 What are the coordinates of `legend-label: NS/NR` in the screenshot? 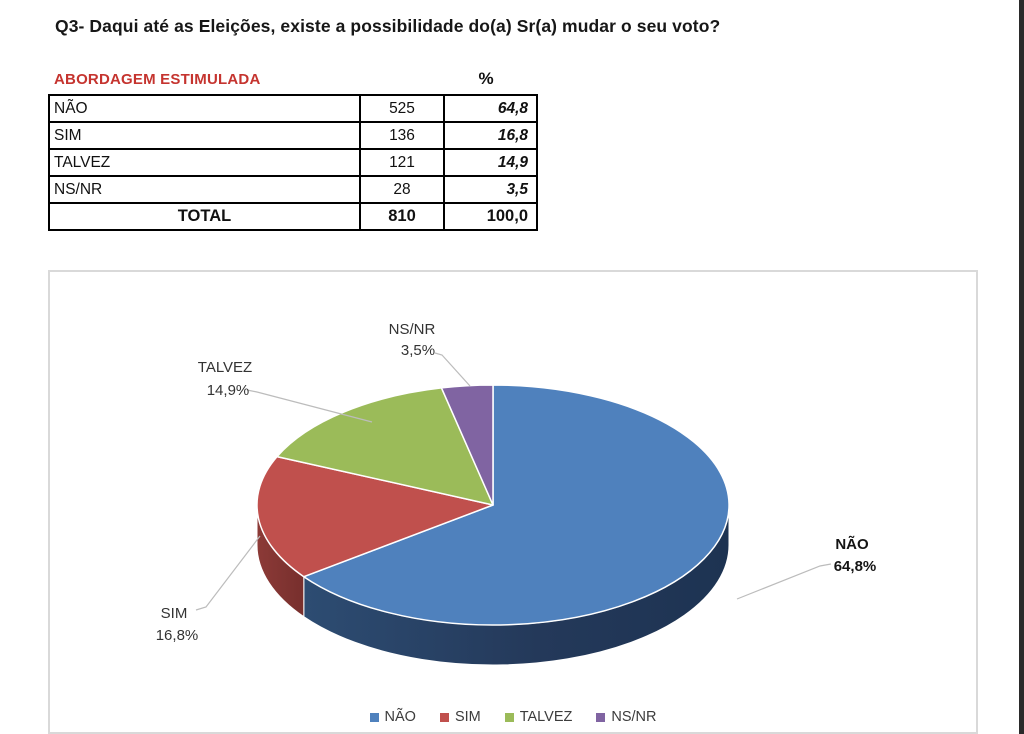 It's located at (634, 717).